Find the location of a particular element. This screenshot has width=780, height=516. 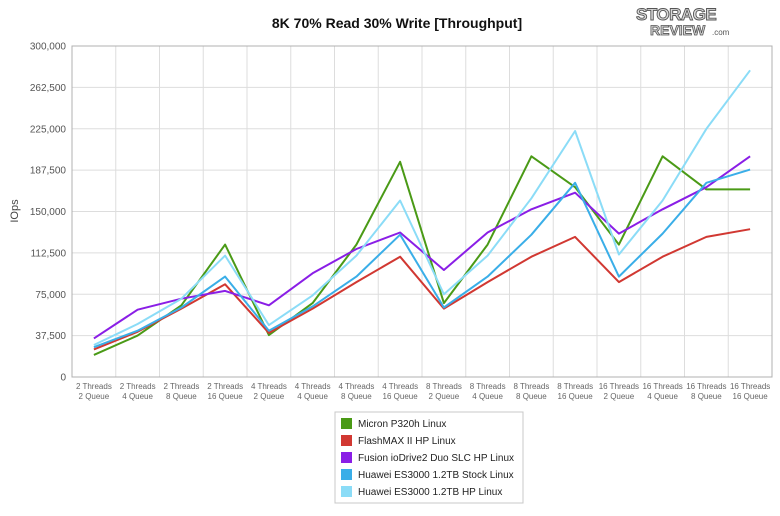

y-tick-label: 37,500 is located at coordinates (50, 336).